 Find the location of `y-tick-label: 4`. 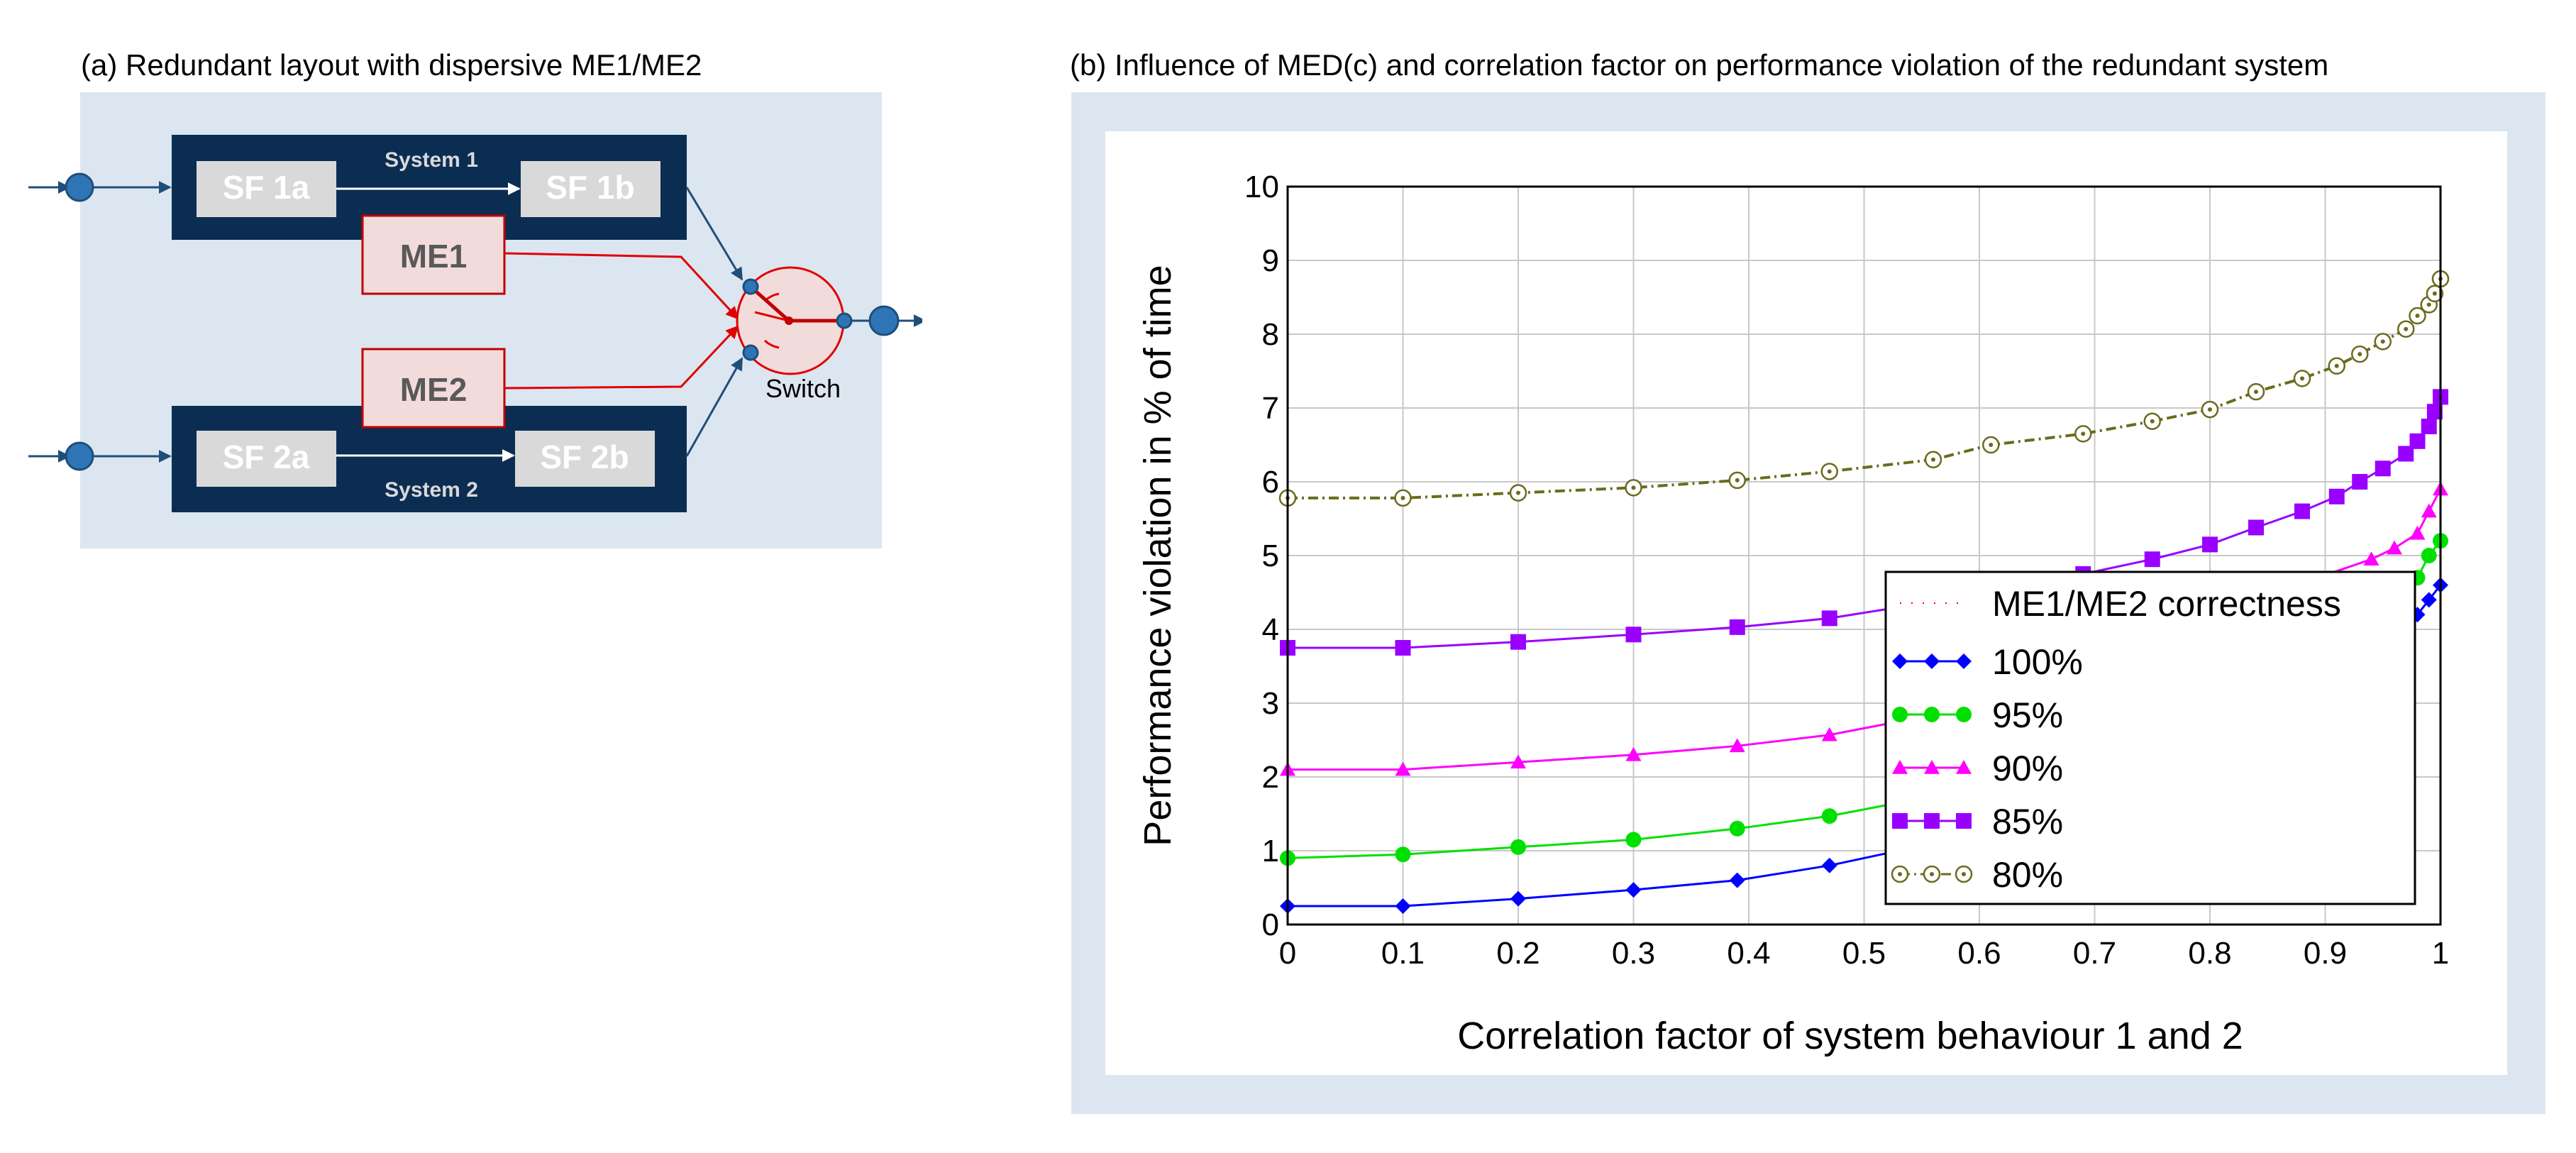

y-tick-label: 4 is located at coordinates (1270, 629).